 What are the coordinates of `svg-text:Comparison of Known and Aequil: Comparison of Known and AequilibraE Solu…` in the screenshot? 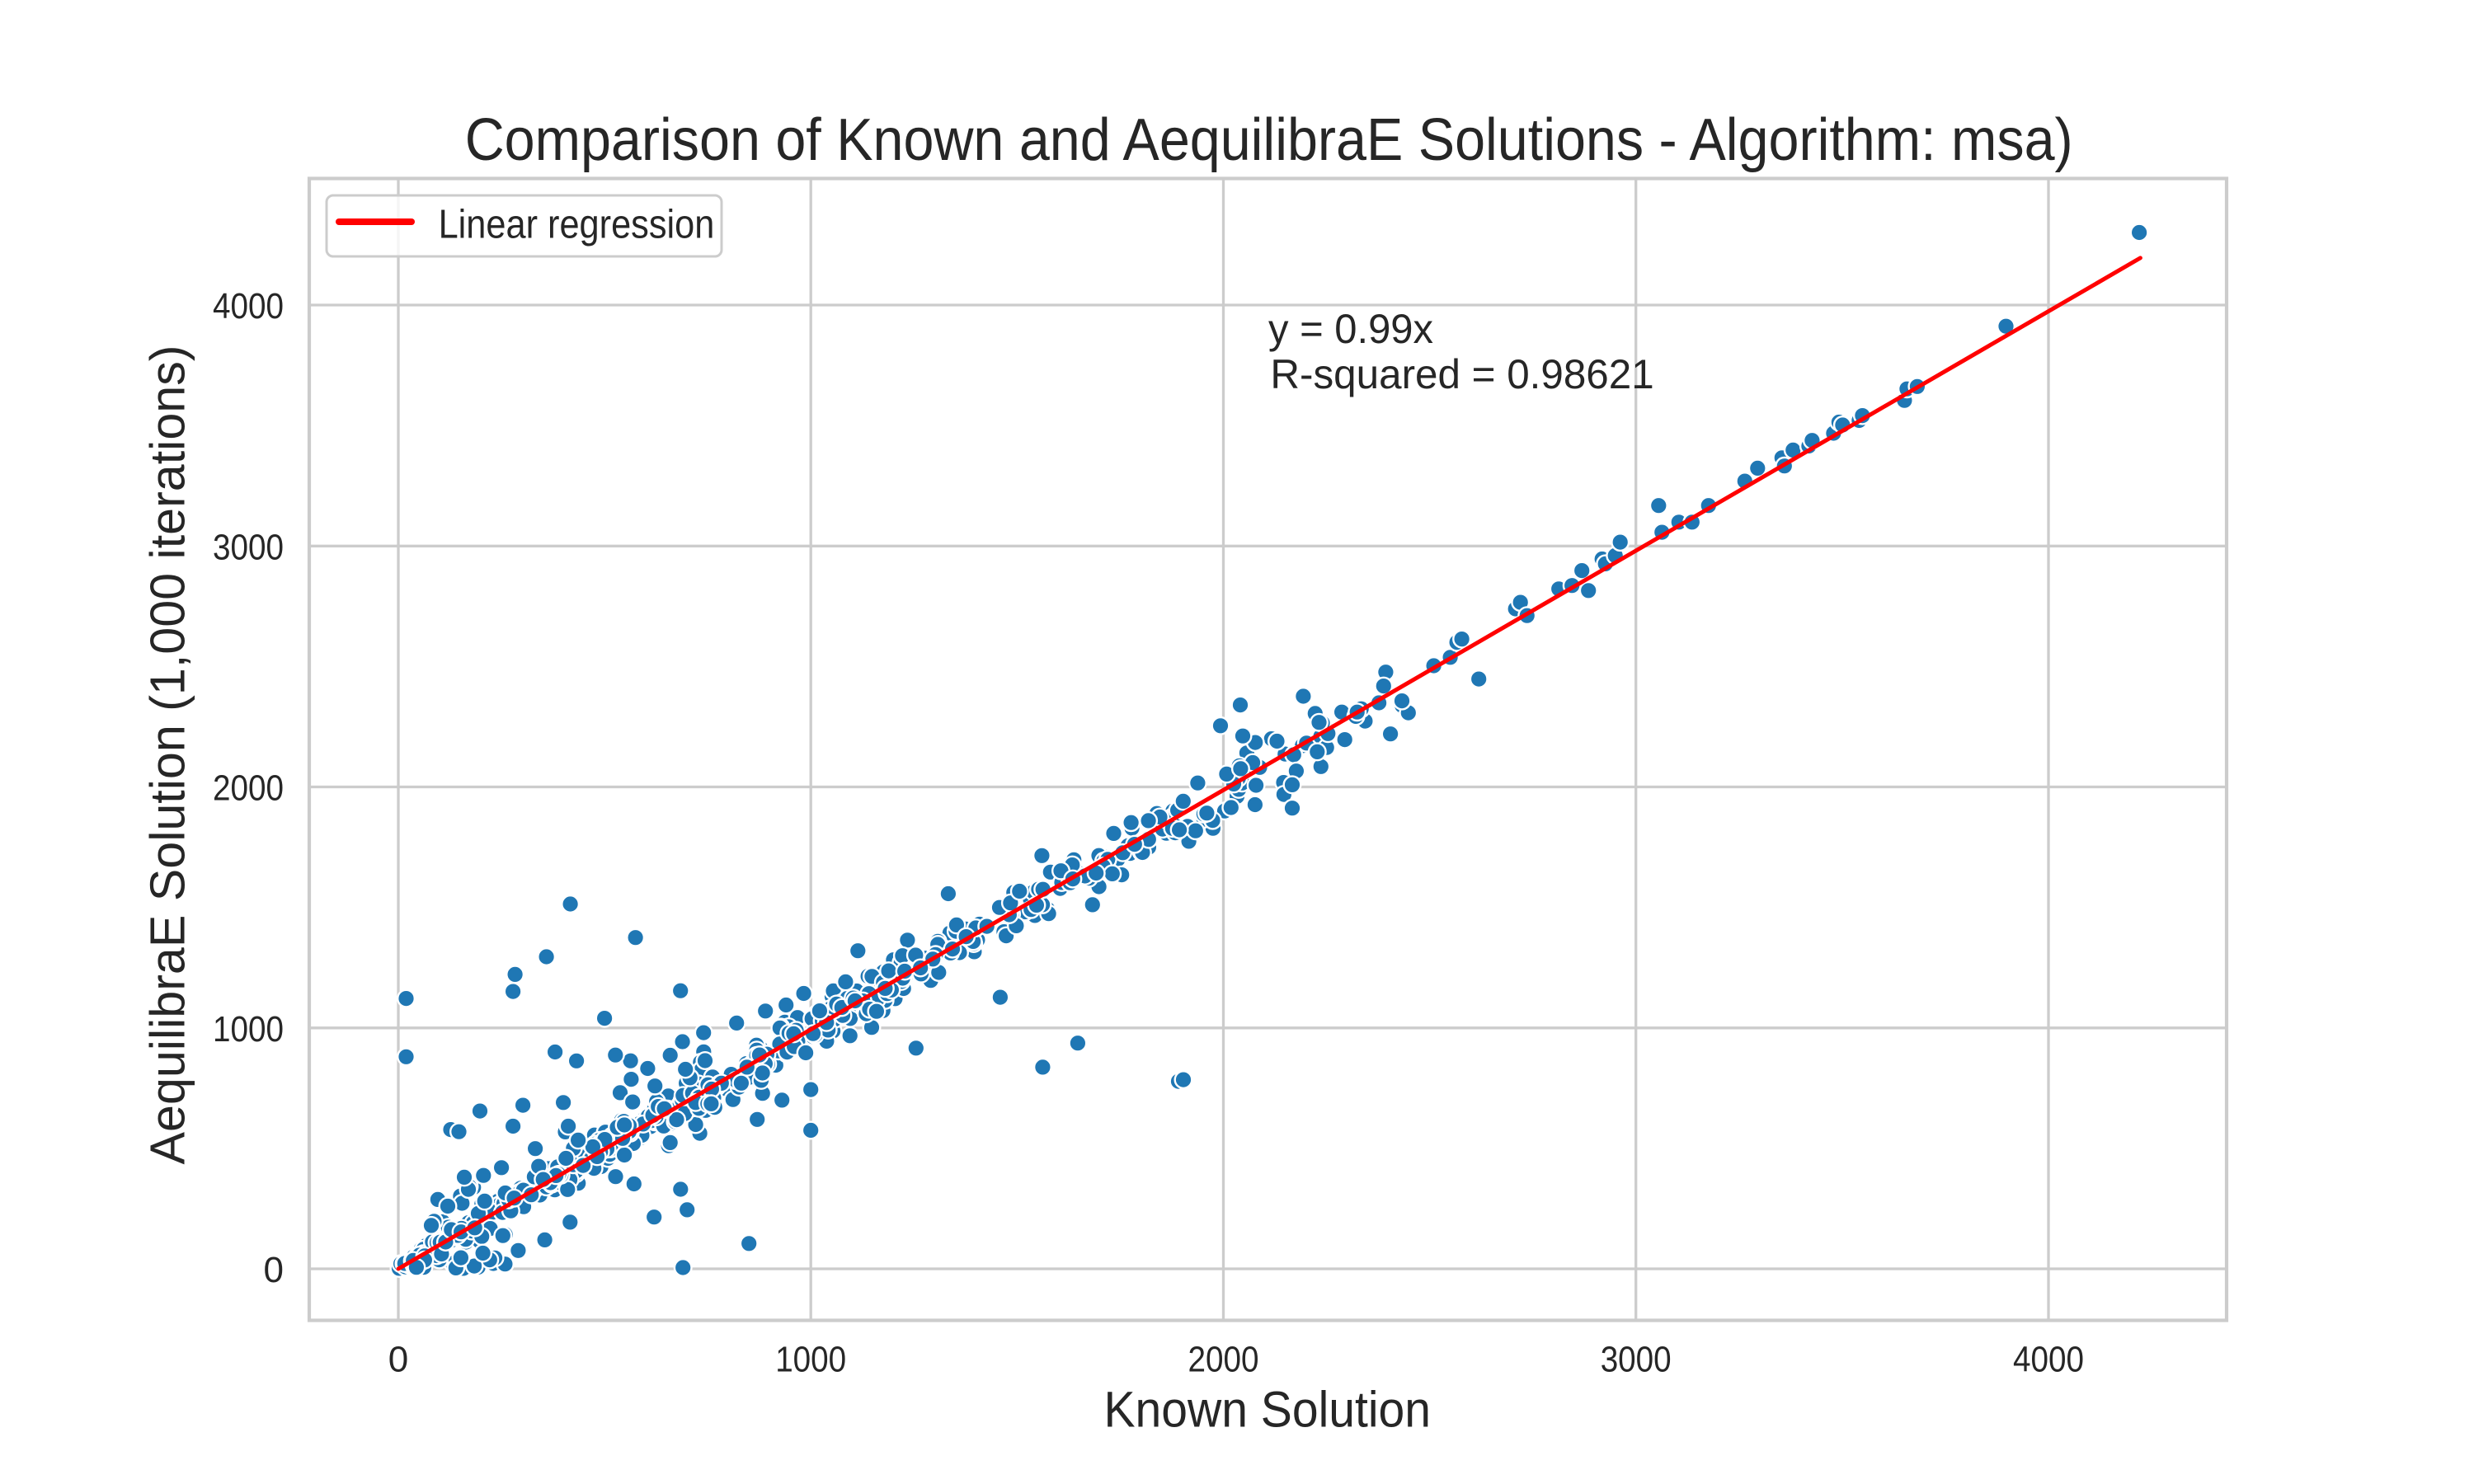 It's located at (1269, 140).